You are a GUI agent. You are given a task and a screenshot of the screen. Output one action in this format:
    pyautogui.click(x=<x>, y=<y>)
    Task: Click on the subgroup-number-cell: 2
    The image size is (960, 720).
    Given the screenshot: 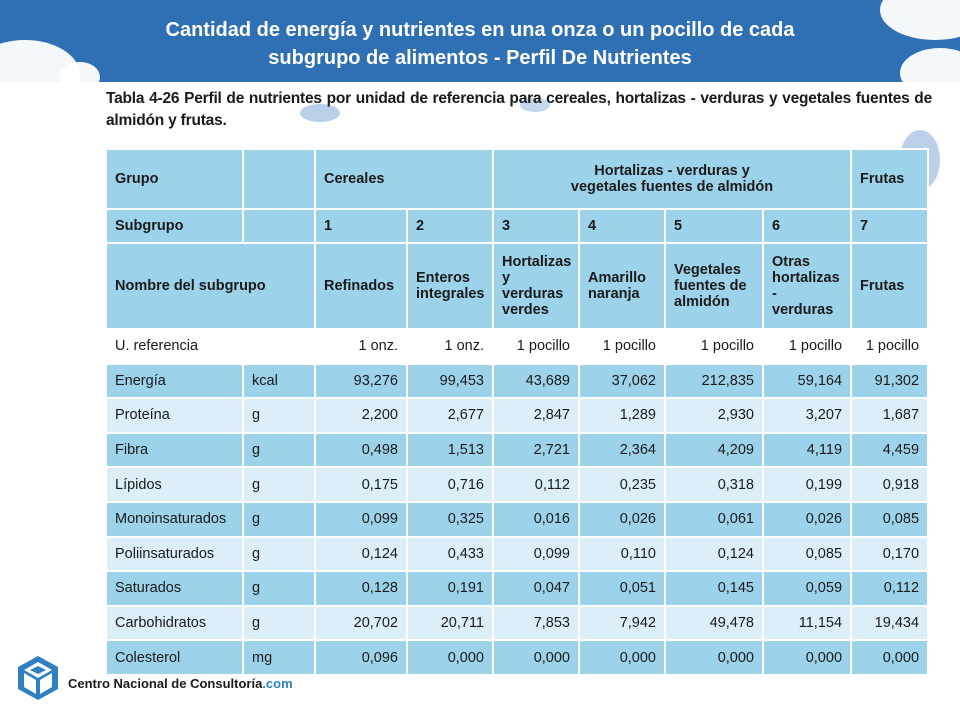 What is the action you would take?
    pyautogui.click(x=450, y=226)
    